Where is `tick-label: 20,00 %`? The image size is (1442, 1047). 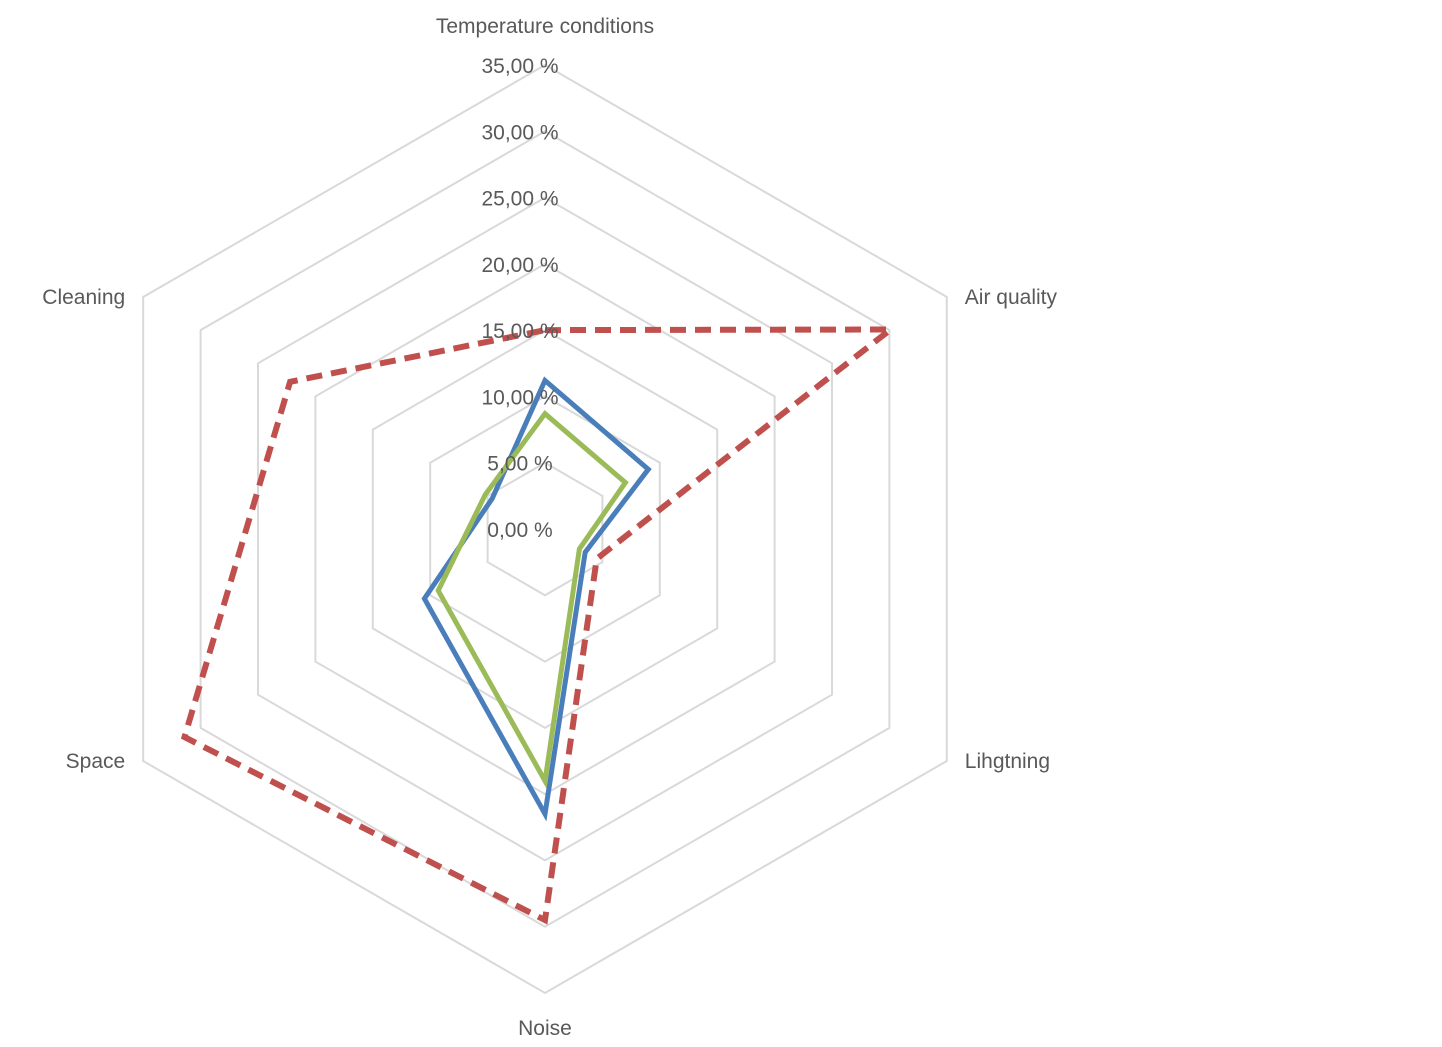 tick-label: 20,00 % is located at coordinates (519, 265).